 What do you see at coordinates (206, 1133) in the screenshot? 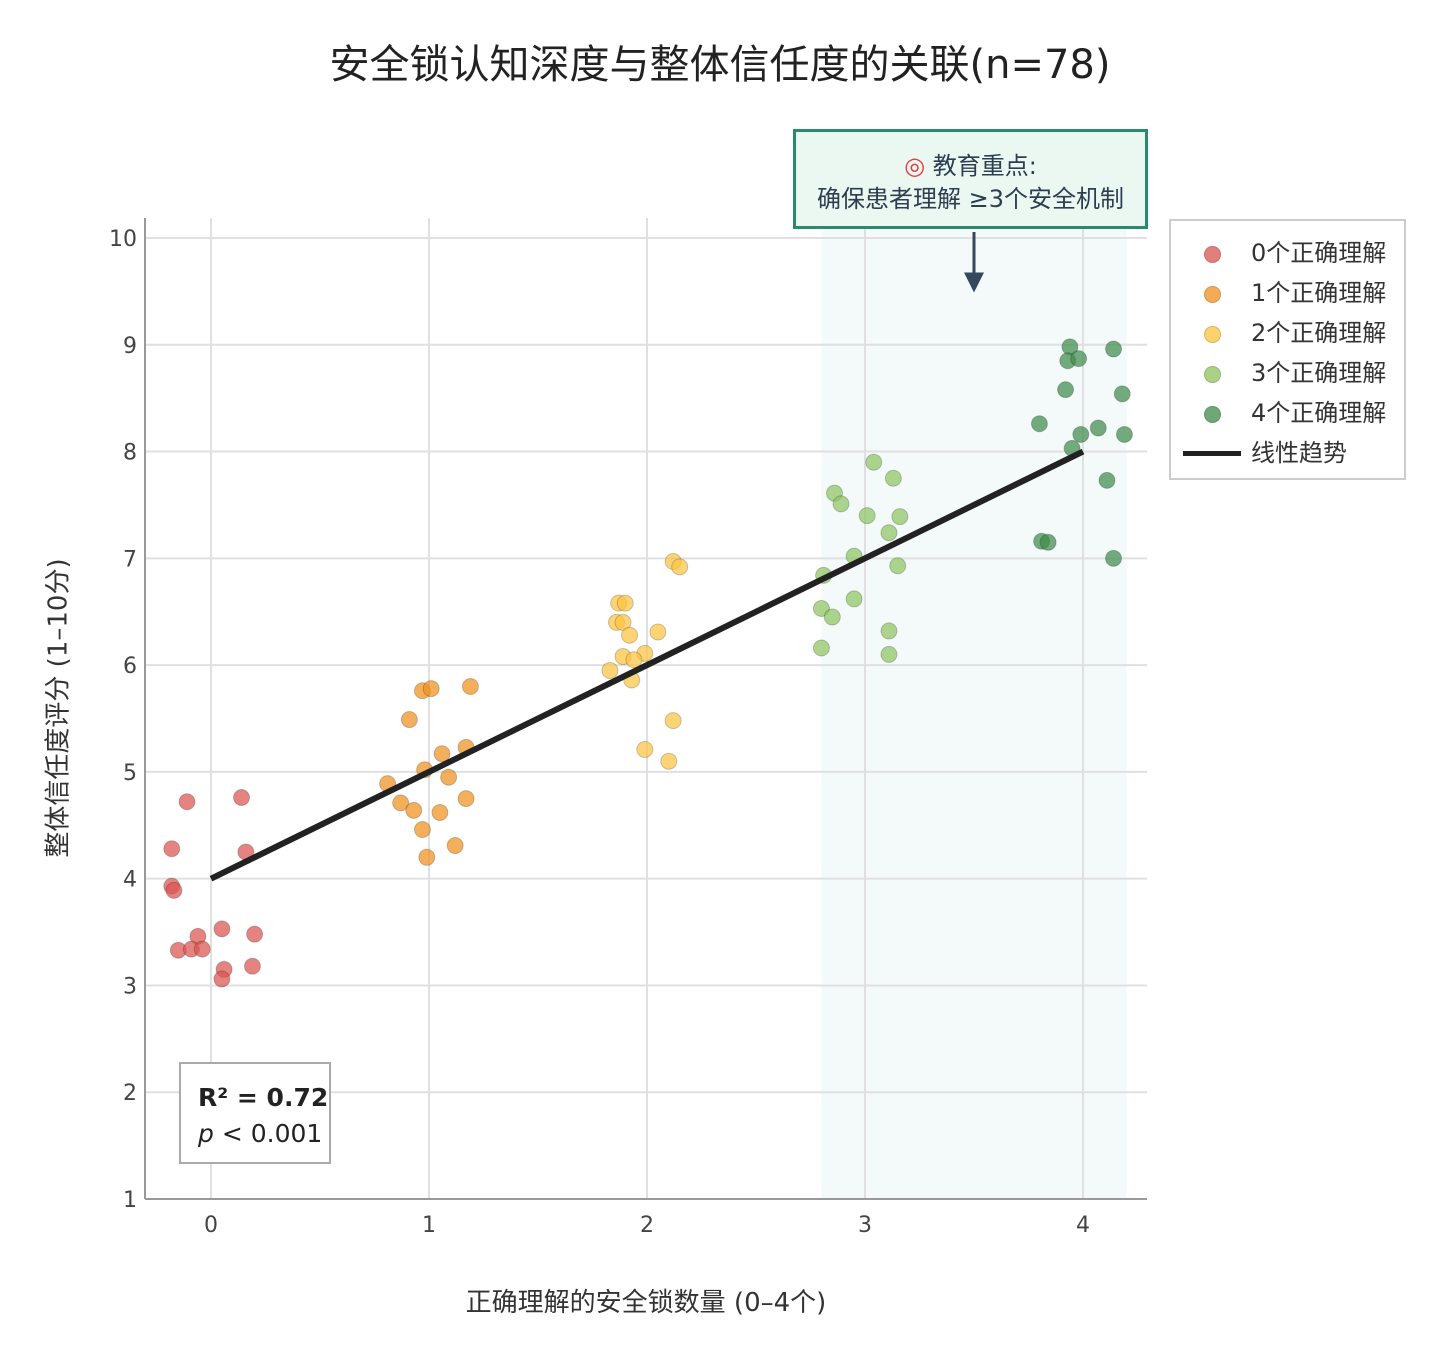
I see `p-label: p` at bounding box center [206, 1133].